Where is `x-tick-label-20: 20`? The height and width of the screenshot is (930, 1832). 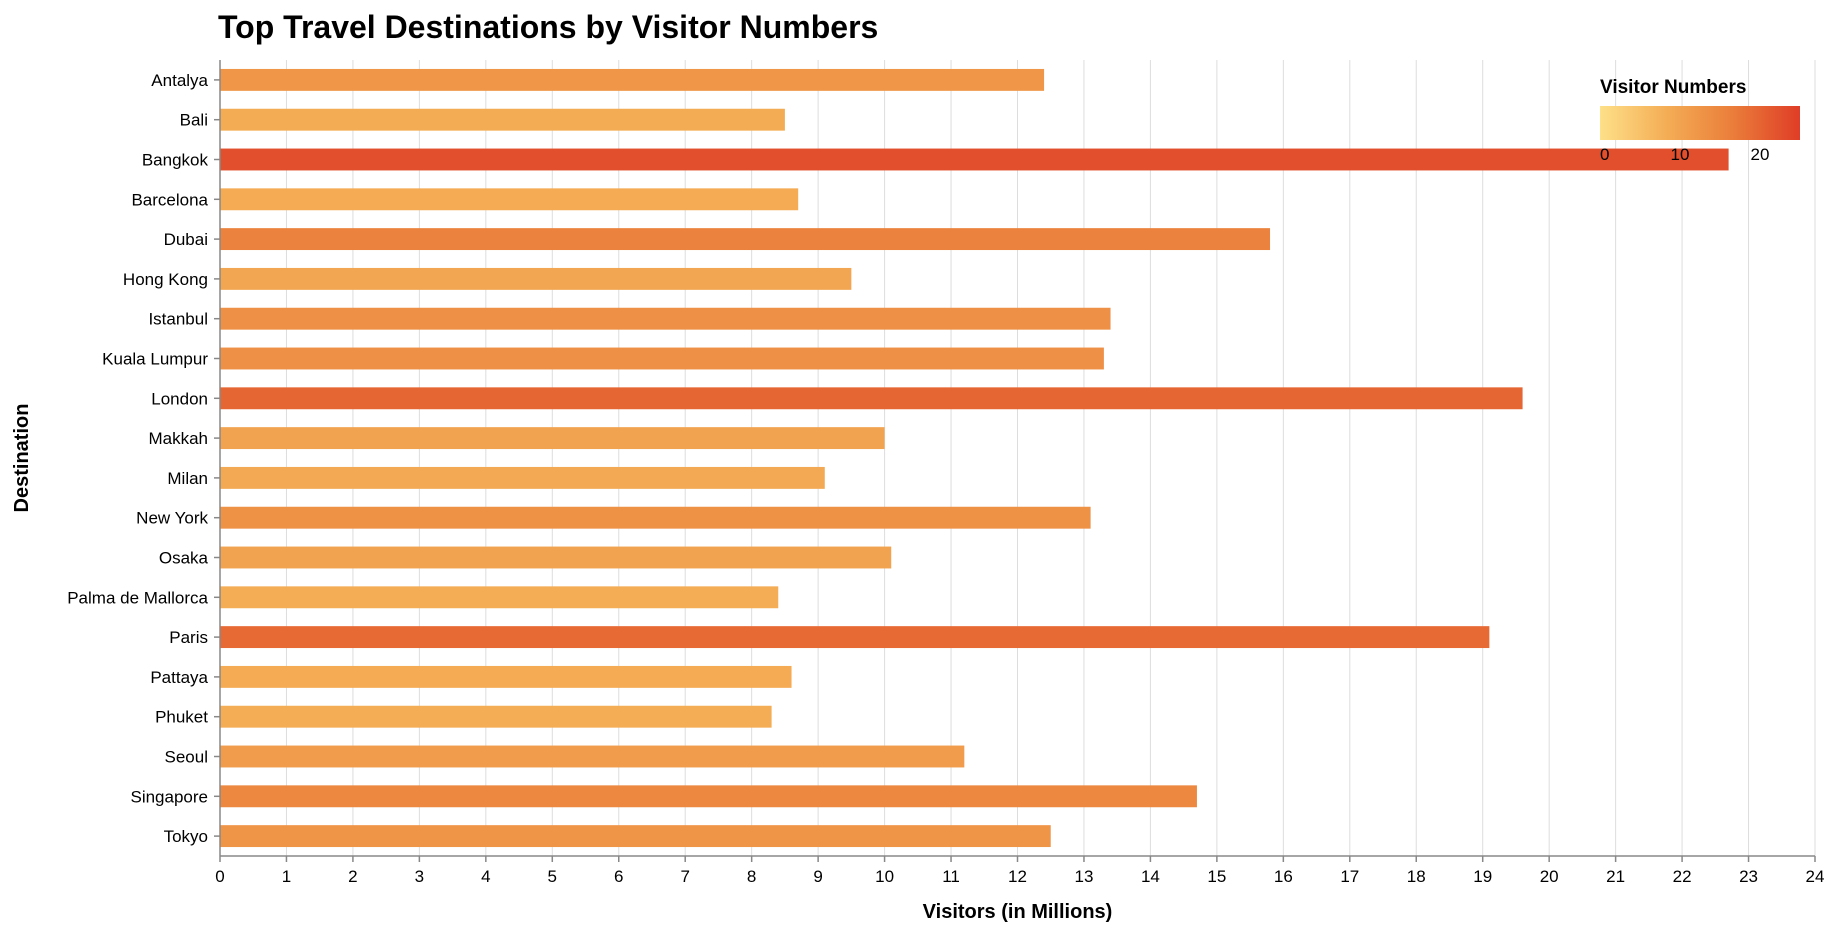
x-tick-label-20: 20 is located at coordinates (1549, 876).